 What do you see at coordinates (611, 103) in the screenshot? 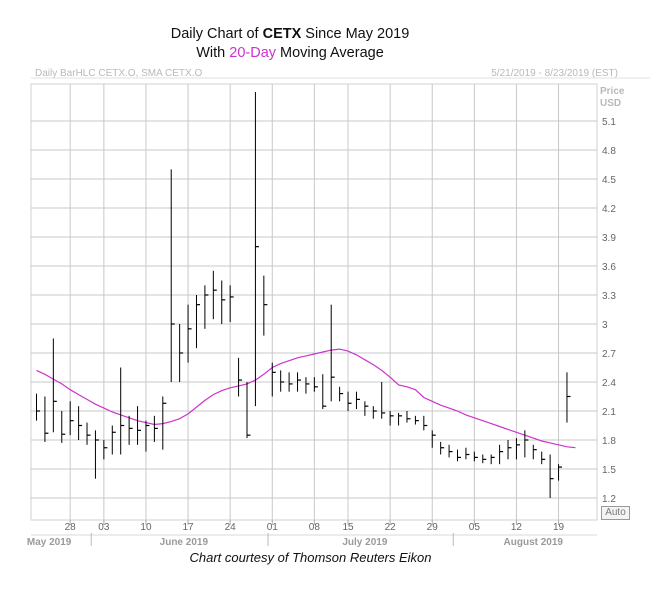
I see `y-axis-unit-currency: USD` at bounding box center [611, 103].